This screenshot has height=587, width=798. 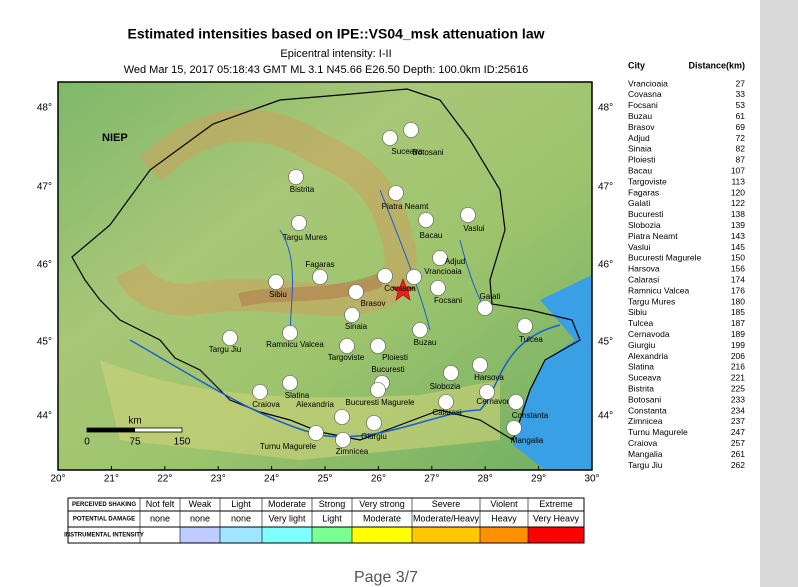 I want to click on table-distance: 262, so click(x=738, y=465).